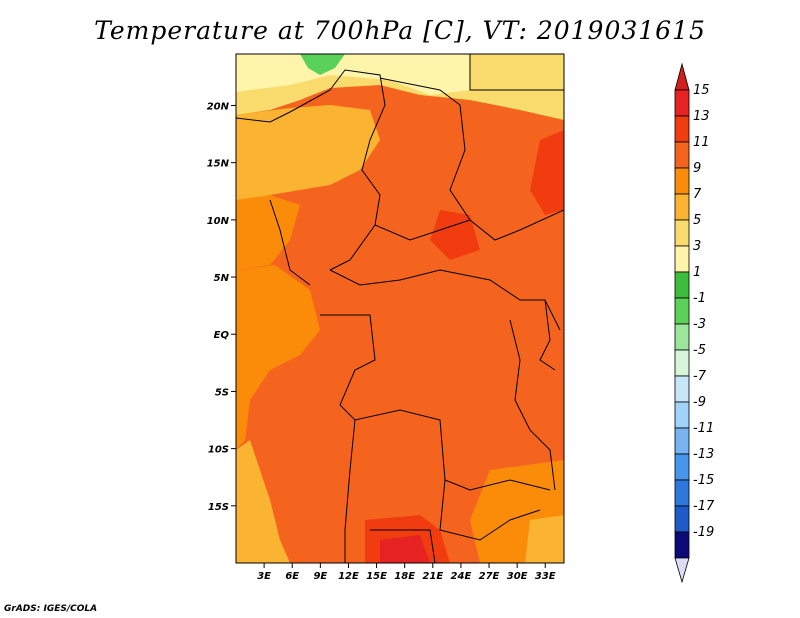 The width and height of the screenshot is (800, 618). Describe the element at coordinates (222, 278) in the screenshot. I see `lat-label: 5N` at that location.